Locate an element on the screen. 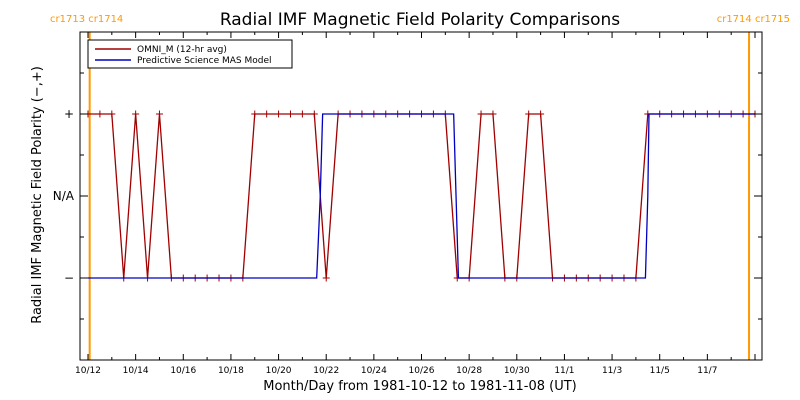 The height and width of the screenshot is (400, 800). cr-marker-label: cr1714 cr1715 is located at coordinates (753, 19).